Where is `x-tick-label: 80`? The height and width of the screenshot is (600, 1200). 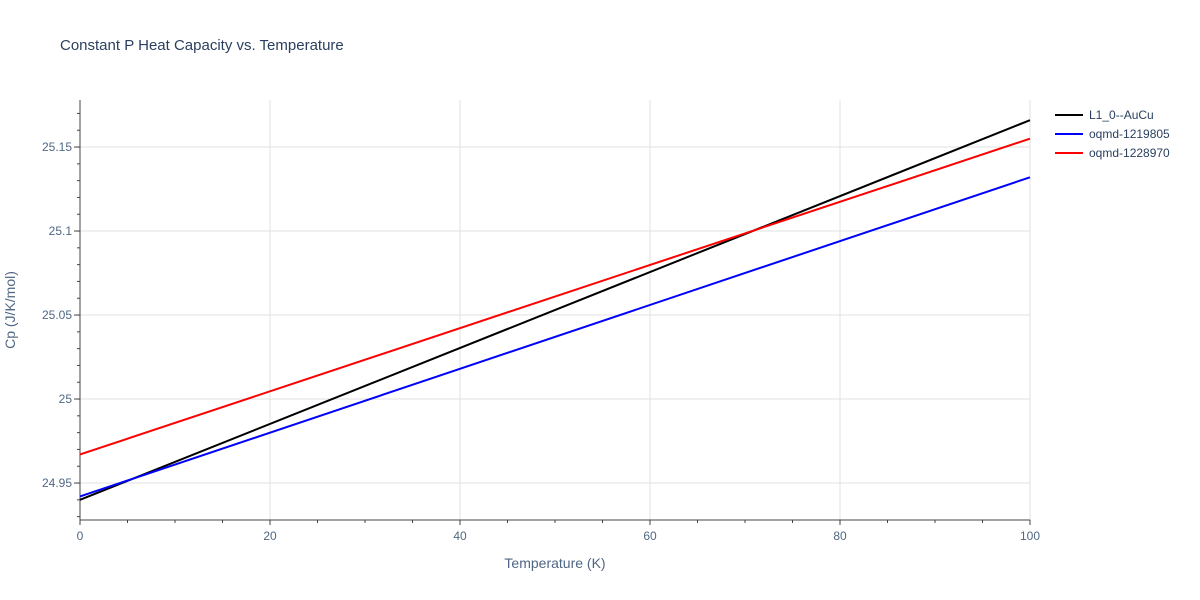
x-tick-label: 80 is located at coordinates (840, 536).